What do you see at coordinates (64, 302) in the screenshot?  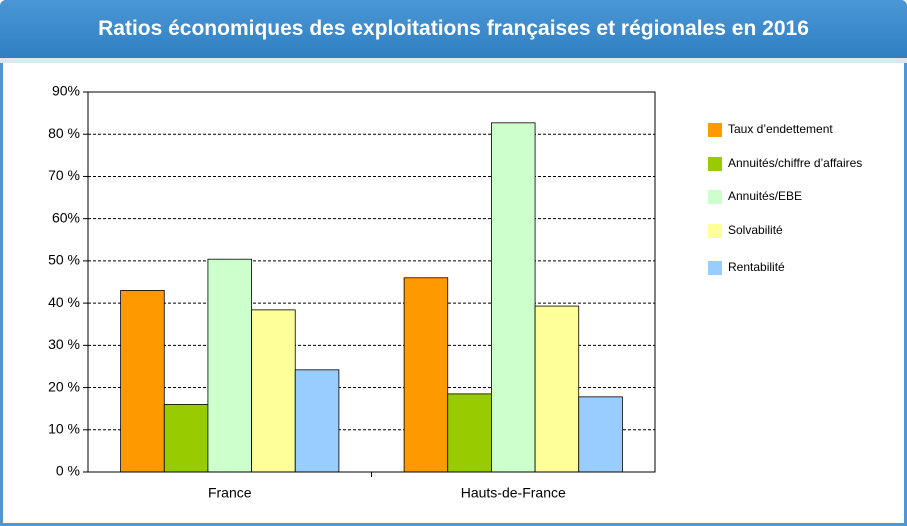 I see `y-tick-label: 40 %` at bounding box center [64, 302].